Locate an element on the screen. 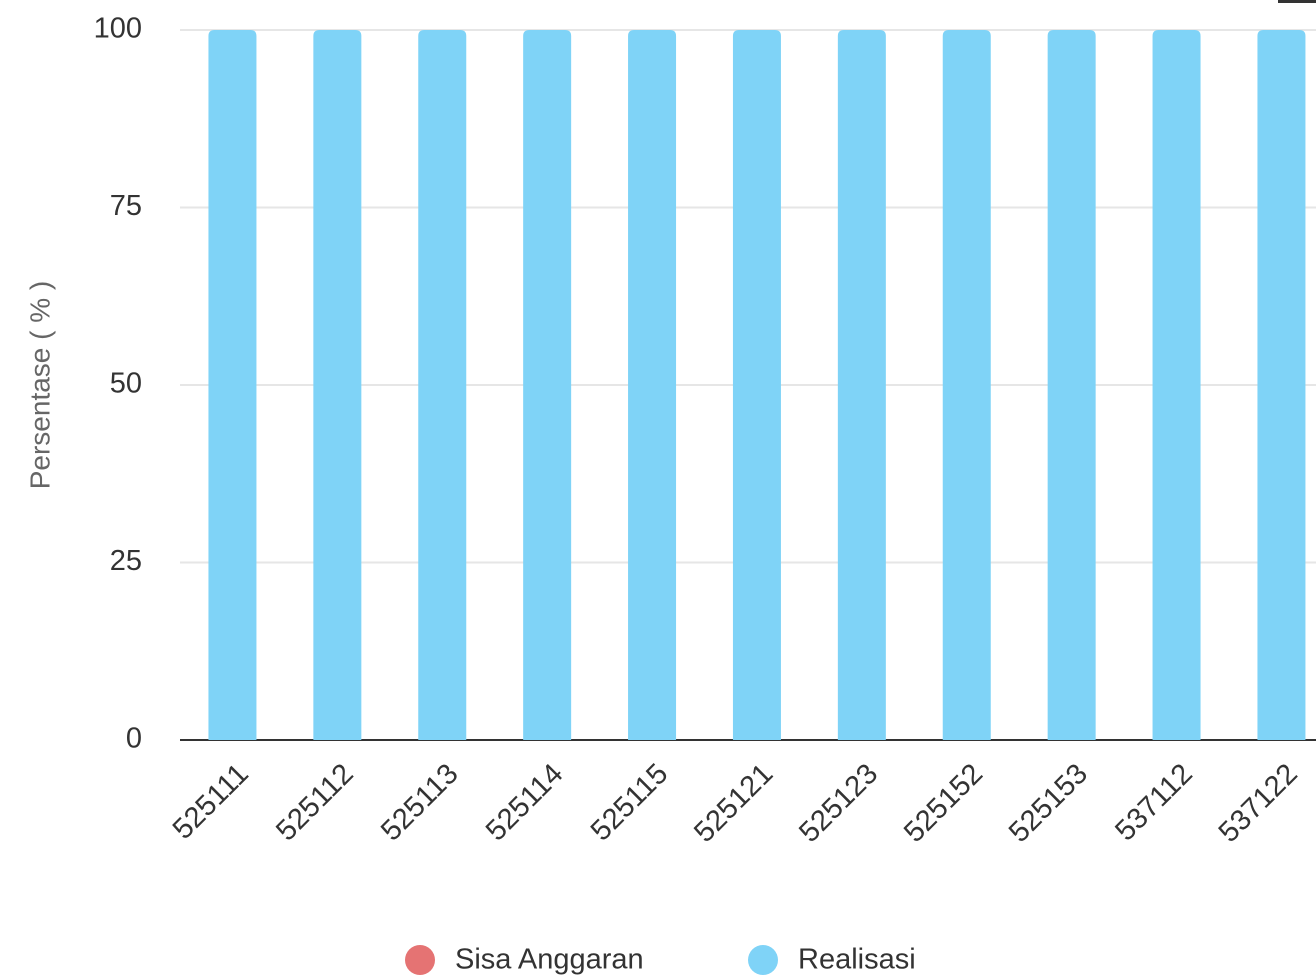 The height and width of the screenshot is (979, 1316). x-tick-label: 525121 is located at coordinates (733, 803).